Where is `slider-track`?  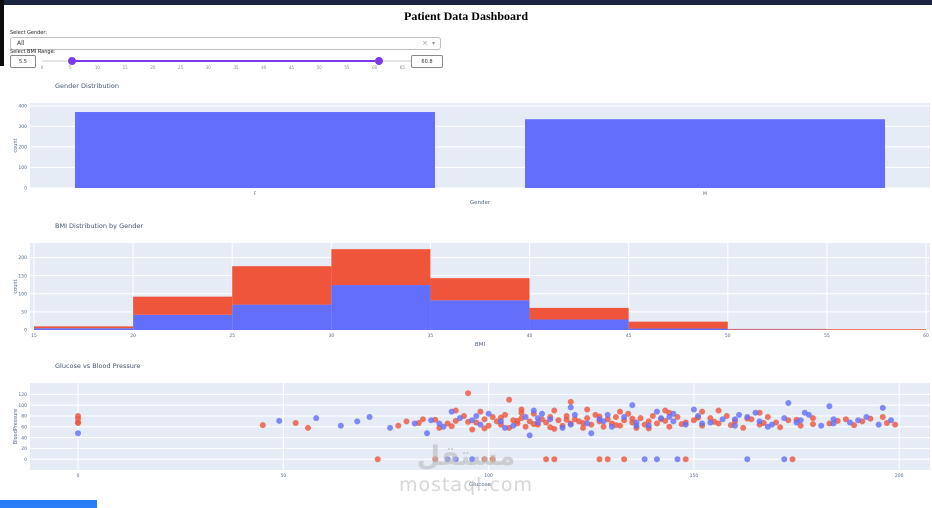
slider-track is located at coordinates (226, 61).